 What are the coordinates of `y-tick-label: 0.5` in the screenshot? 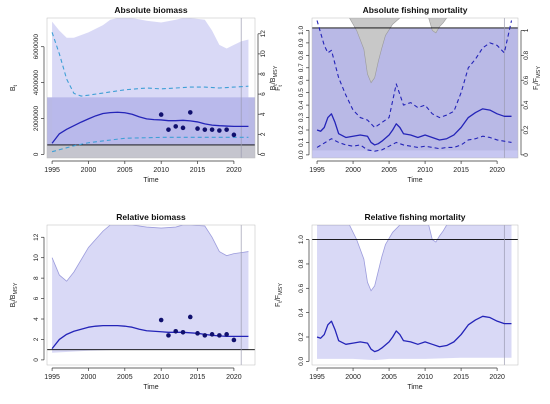 It's located at (301, 92).